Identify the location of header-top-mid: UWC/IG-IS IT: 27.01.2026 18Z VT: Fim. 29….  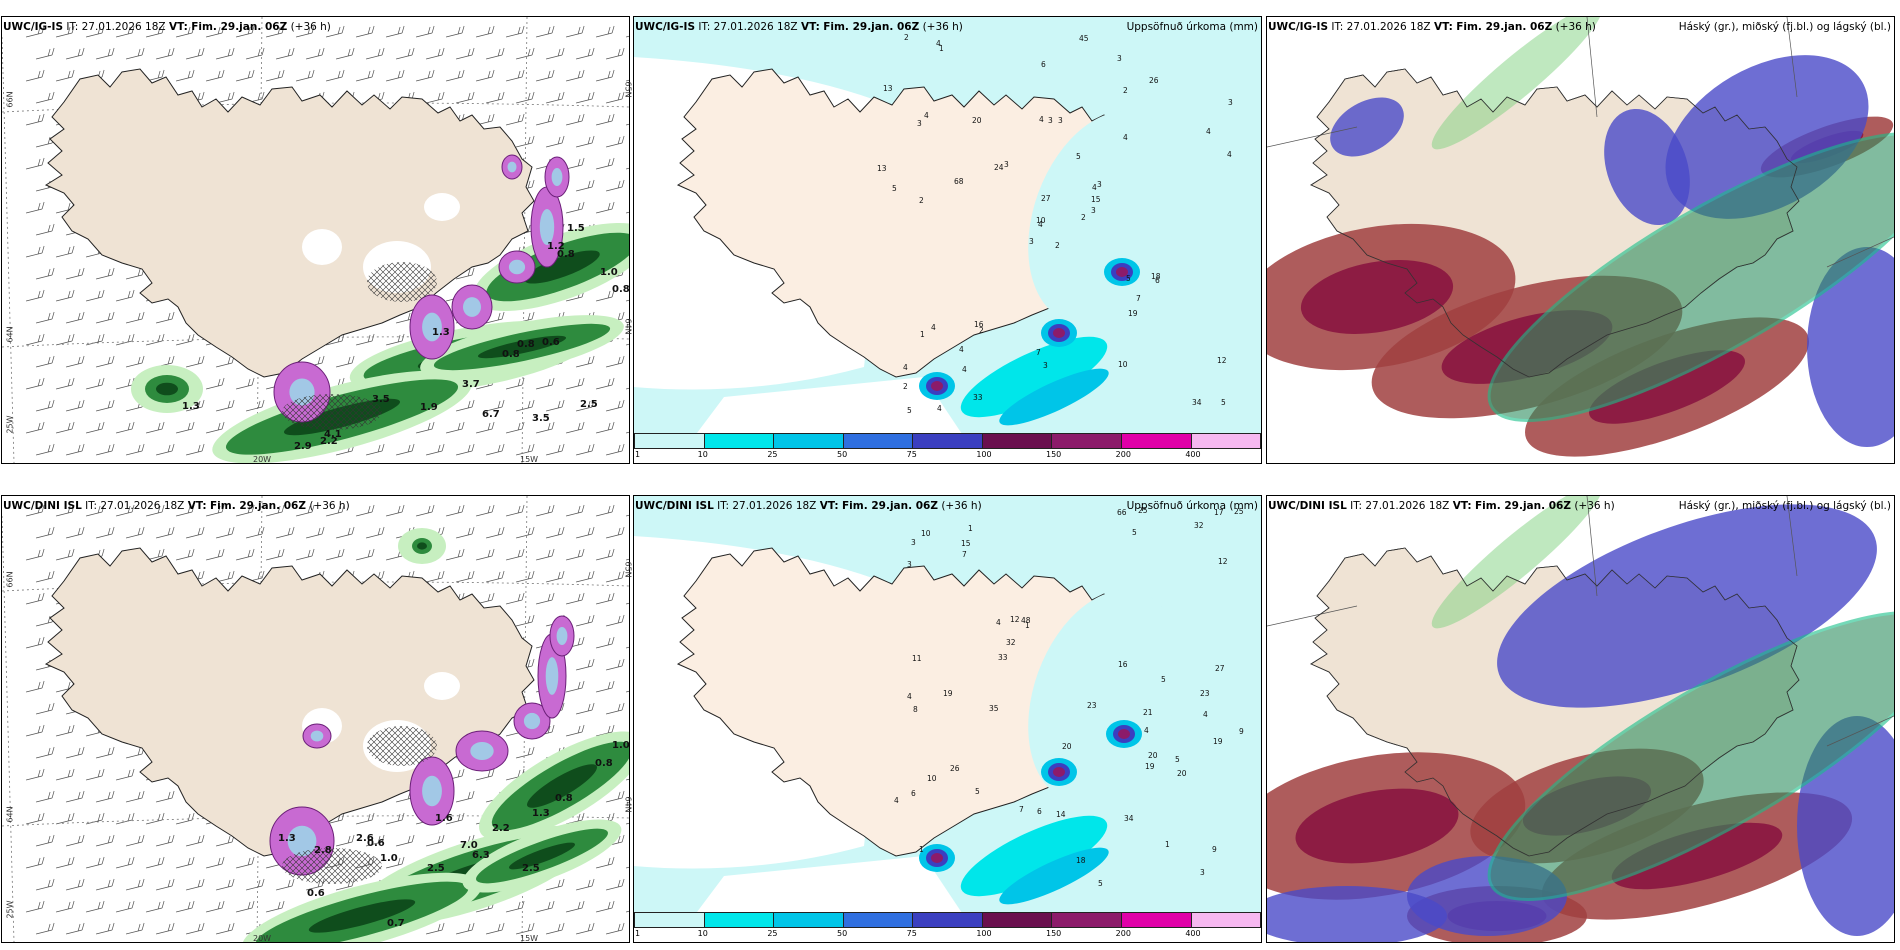
(946, 27).